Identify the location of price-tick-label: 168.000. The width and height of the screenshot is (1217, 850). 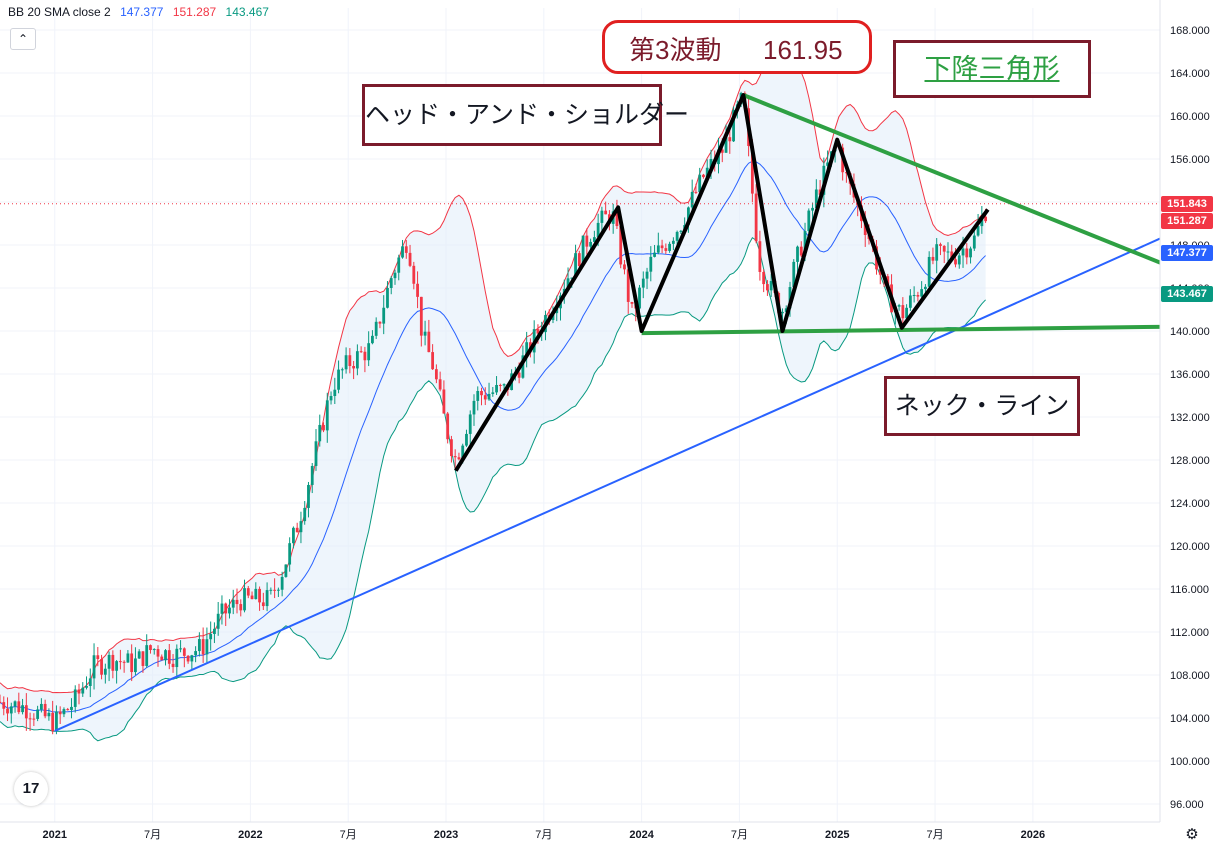
(1190, 31).